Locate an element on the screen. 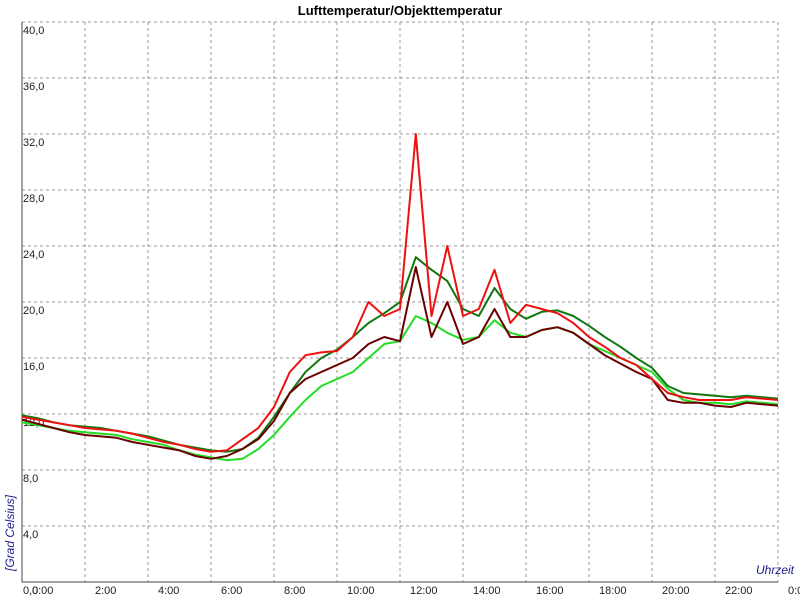 Image resolution: width=800 pixels, height=600 pixels. x-axis-label: Uhrzeit is located at coordinates (775, 570).